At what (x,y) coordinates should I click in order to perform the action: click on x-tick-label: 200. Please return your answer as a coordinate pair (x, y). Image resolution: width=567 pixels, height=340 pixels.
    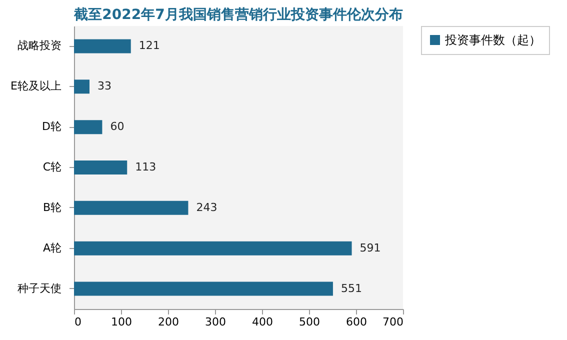
    Looking at the image, I should click on (168, 322).